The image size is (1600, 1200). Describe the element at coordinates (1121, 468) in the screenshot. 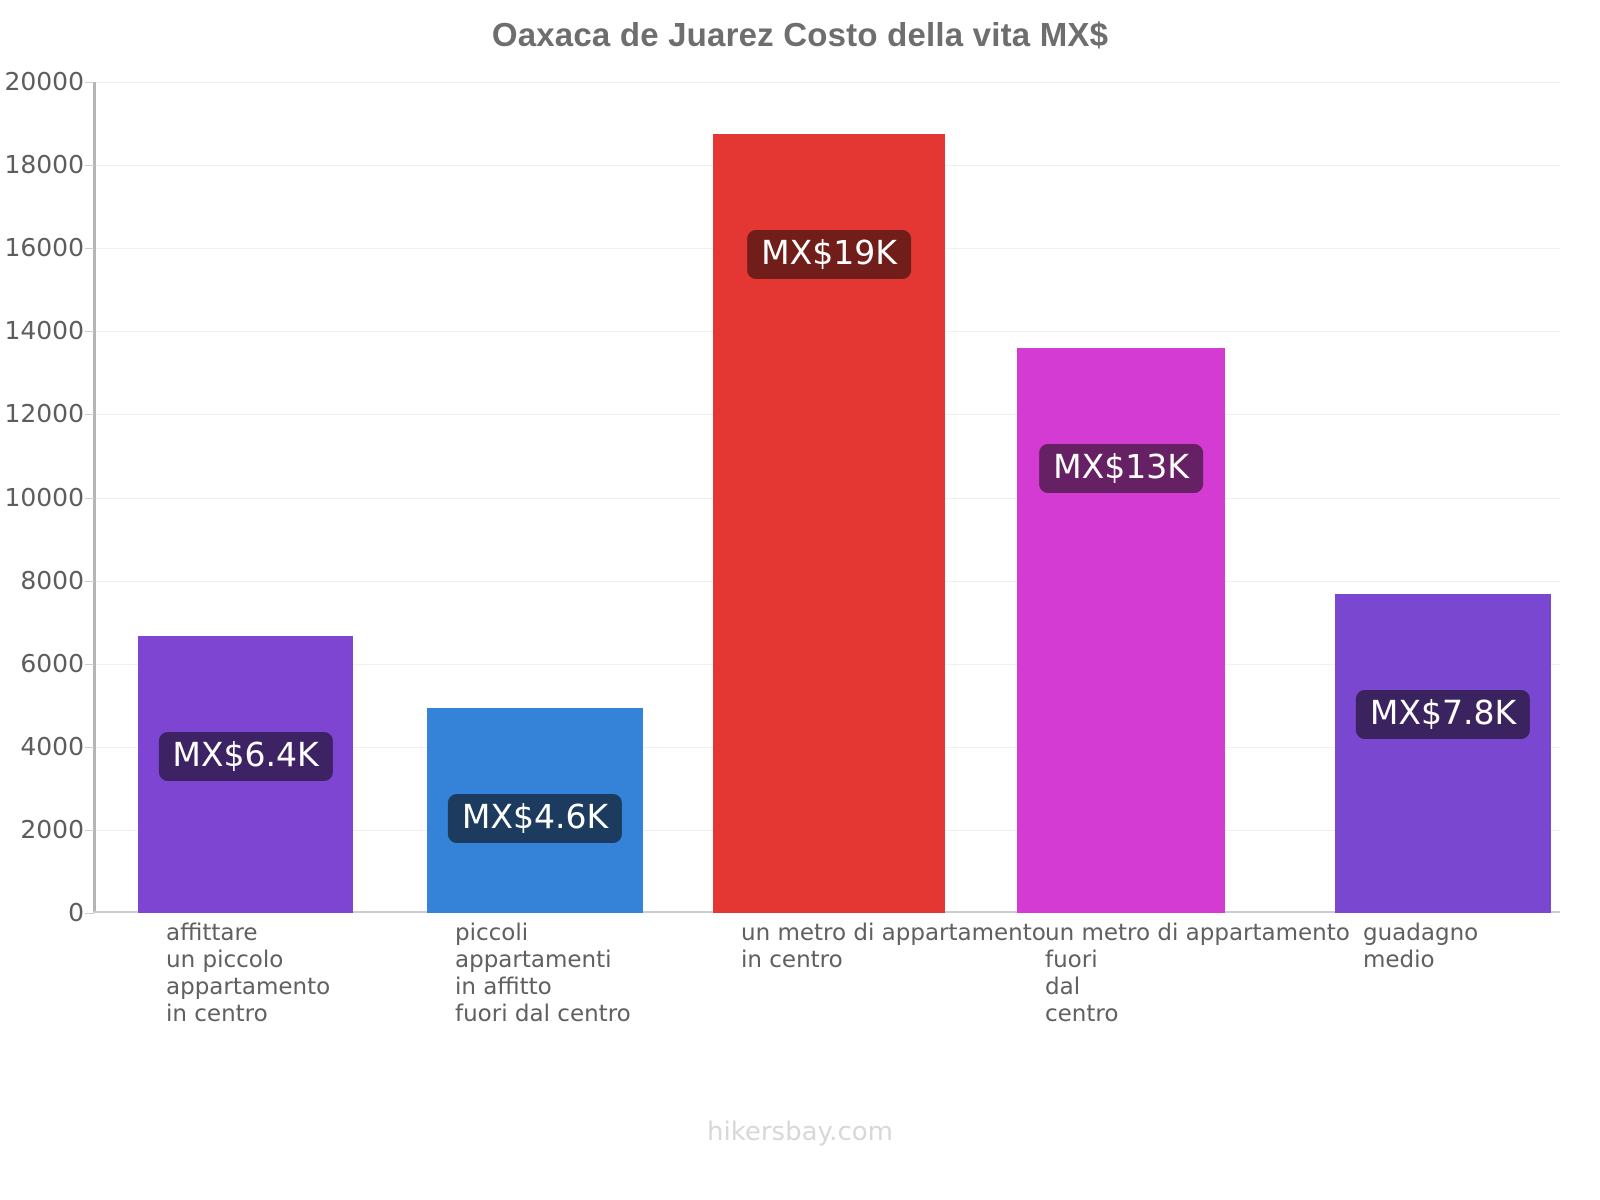

I see `bar-value-label: MX$13K` at that location.